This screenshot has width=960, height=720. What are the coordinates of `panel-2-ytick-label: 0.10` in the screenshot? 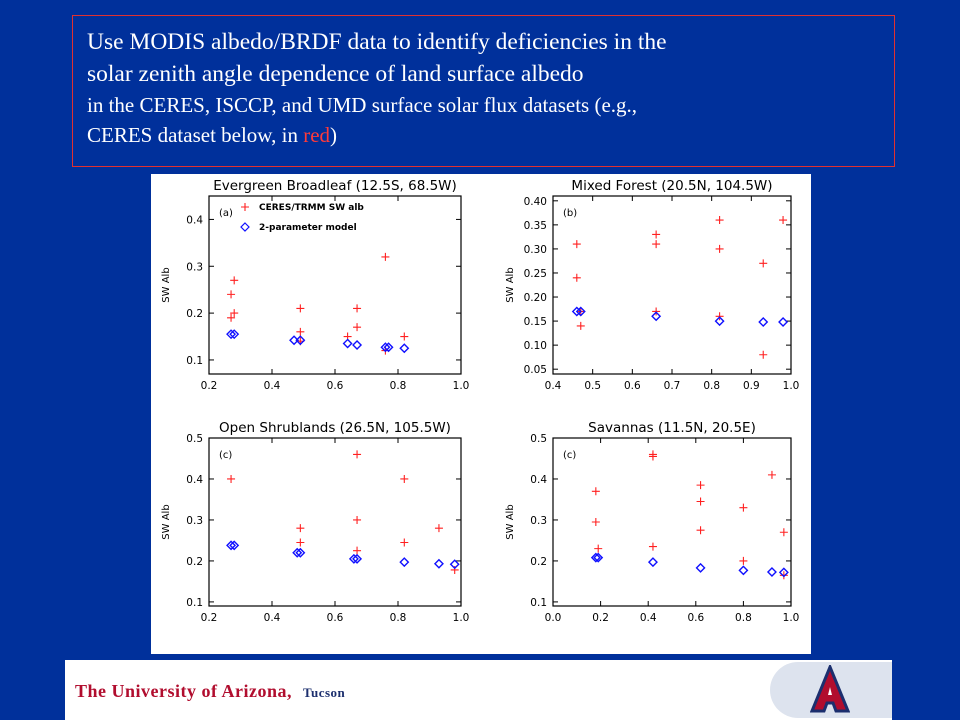 It's located at (535, 346).